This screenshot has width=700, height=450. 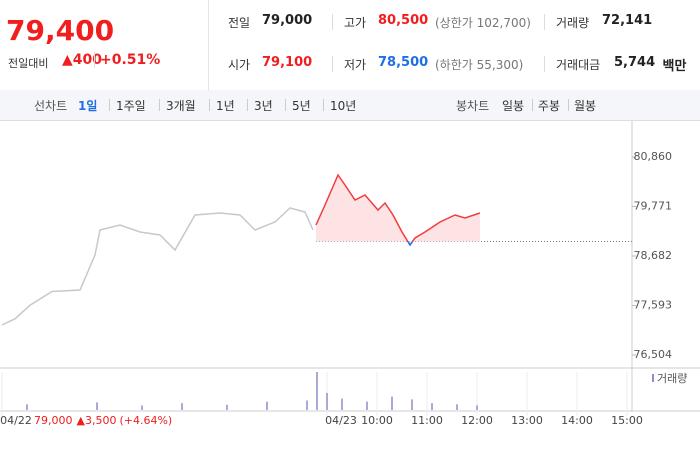 What do you see at coordinates (627, 420) in the screenshot?
I see `x-tick-label: 15:00` at bounding box center [627, 420].